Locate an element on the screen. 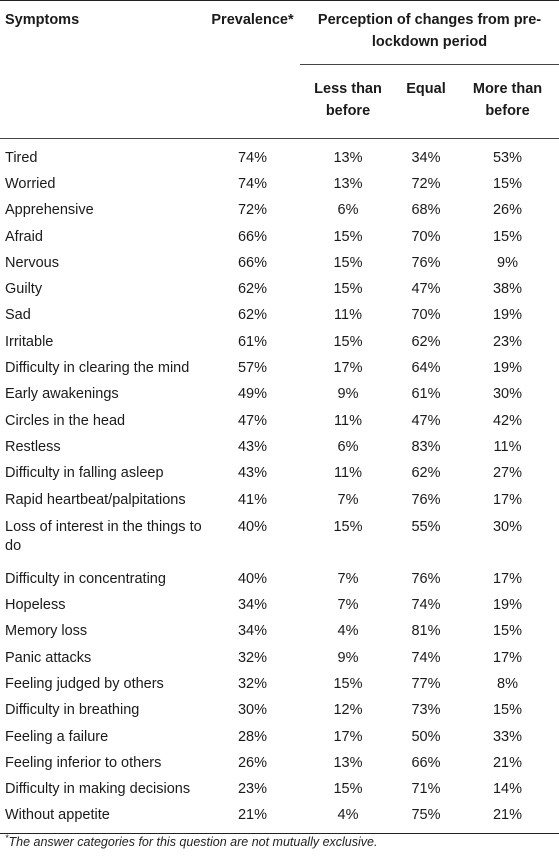 Image resolution: width=559 pixels, height=857 pixels. table-row: Circles in the head 47% 11% 47% 42% is located at coordinates (279, 421).